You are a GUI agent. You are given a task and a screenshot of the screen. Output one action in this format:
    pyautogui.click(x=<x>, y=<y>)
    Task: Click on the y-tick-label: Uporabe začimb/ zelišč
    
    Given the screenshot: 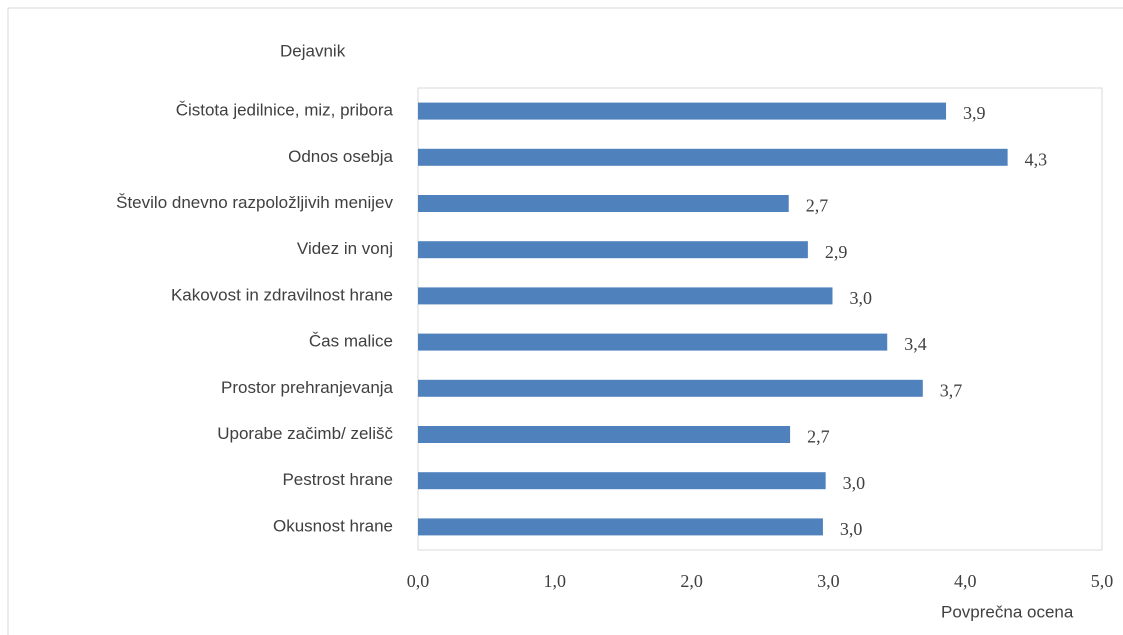 What is the action you would take?
    pyautogui.click(x=305, y=433)
    